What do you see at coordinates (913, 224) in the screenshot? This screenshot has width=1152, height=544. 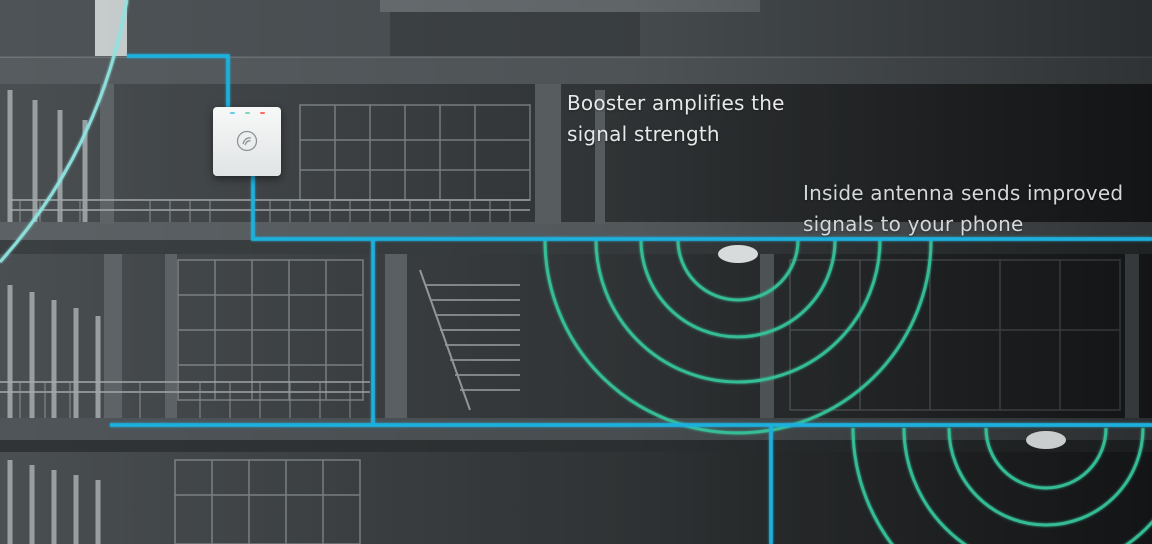 I see `antenna-caption-line-2: signals to your phone` at bounding box center [913, 224].